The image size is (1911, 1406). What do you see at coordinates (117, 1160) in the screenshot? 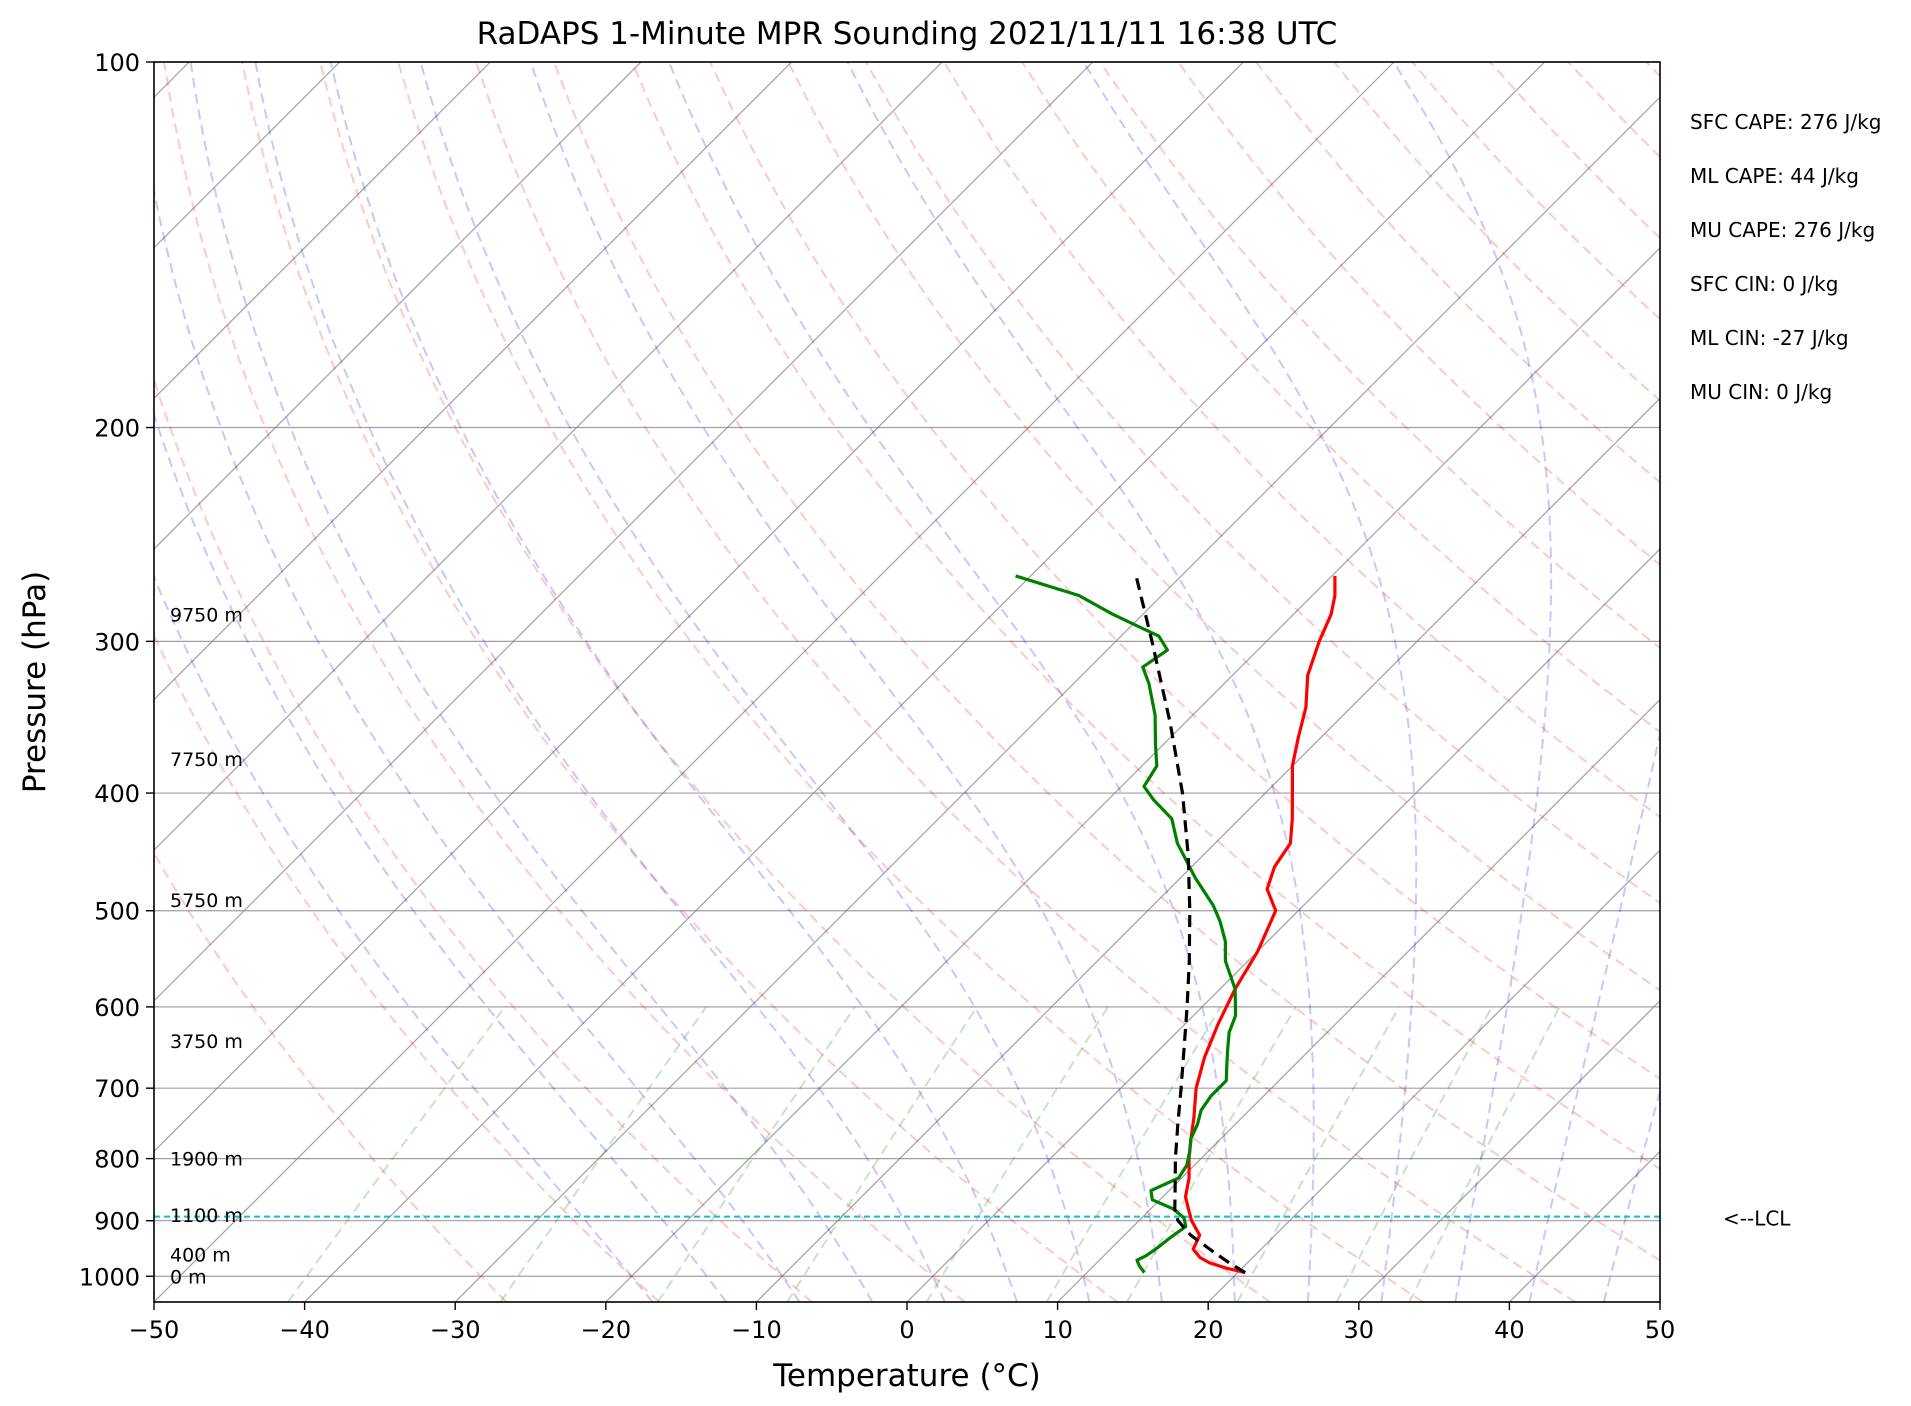
I see `y-tick-label: 800` at bounding box center [117, 1160].